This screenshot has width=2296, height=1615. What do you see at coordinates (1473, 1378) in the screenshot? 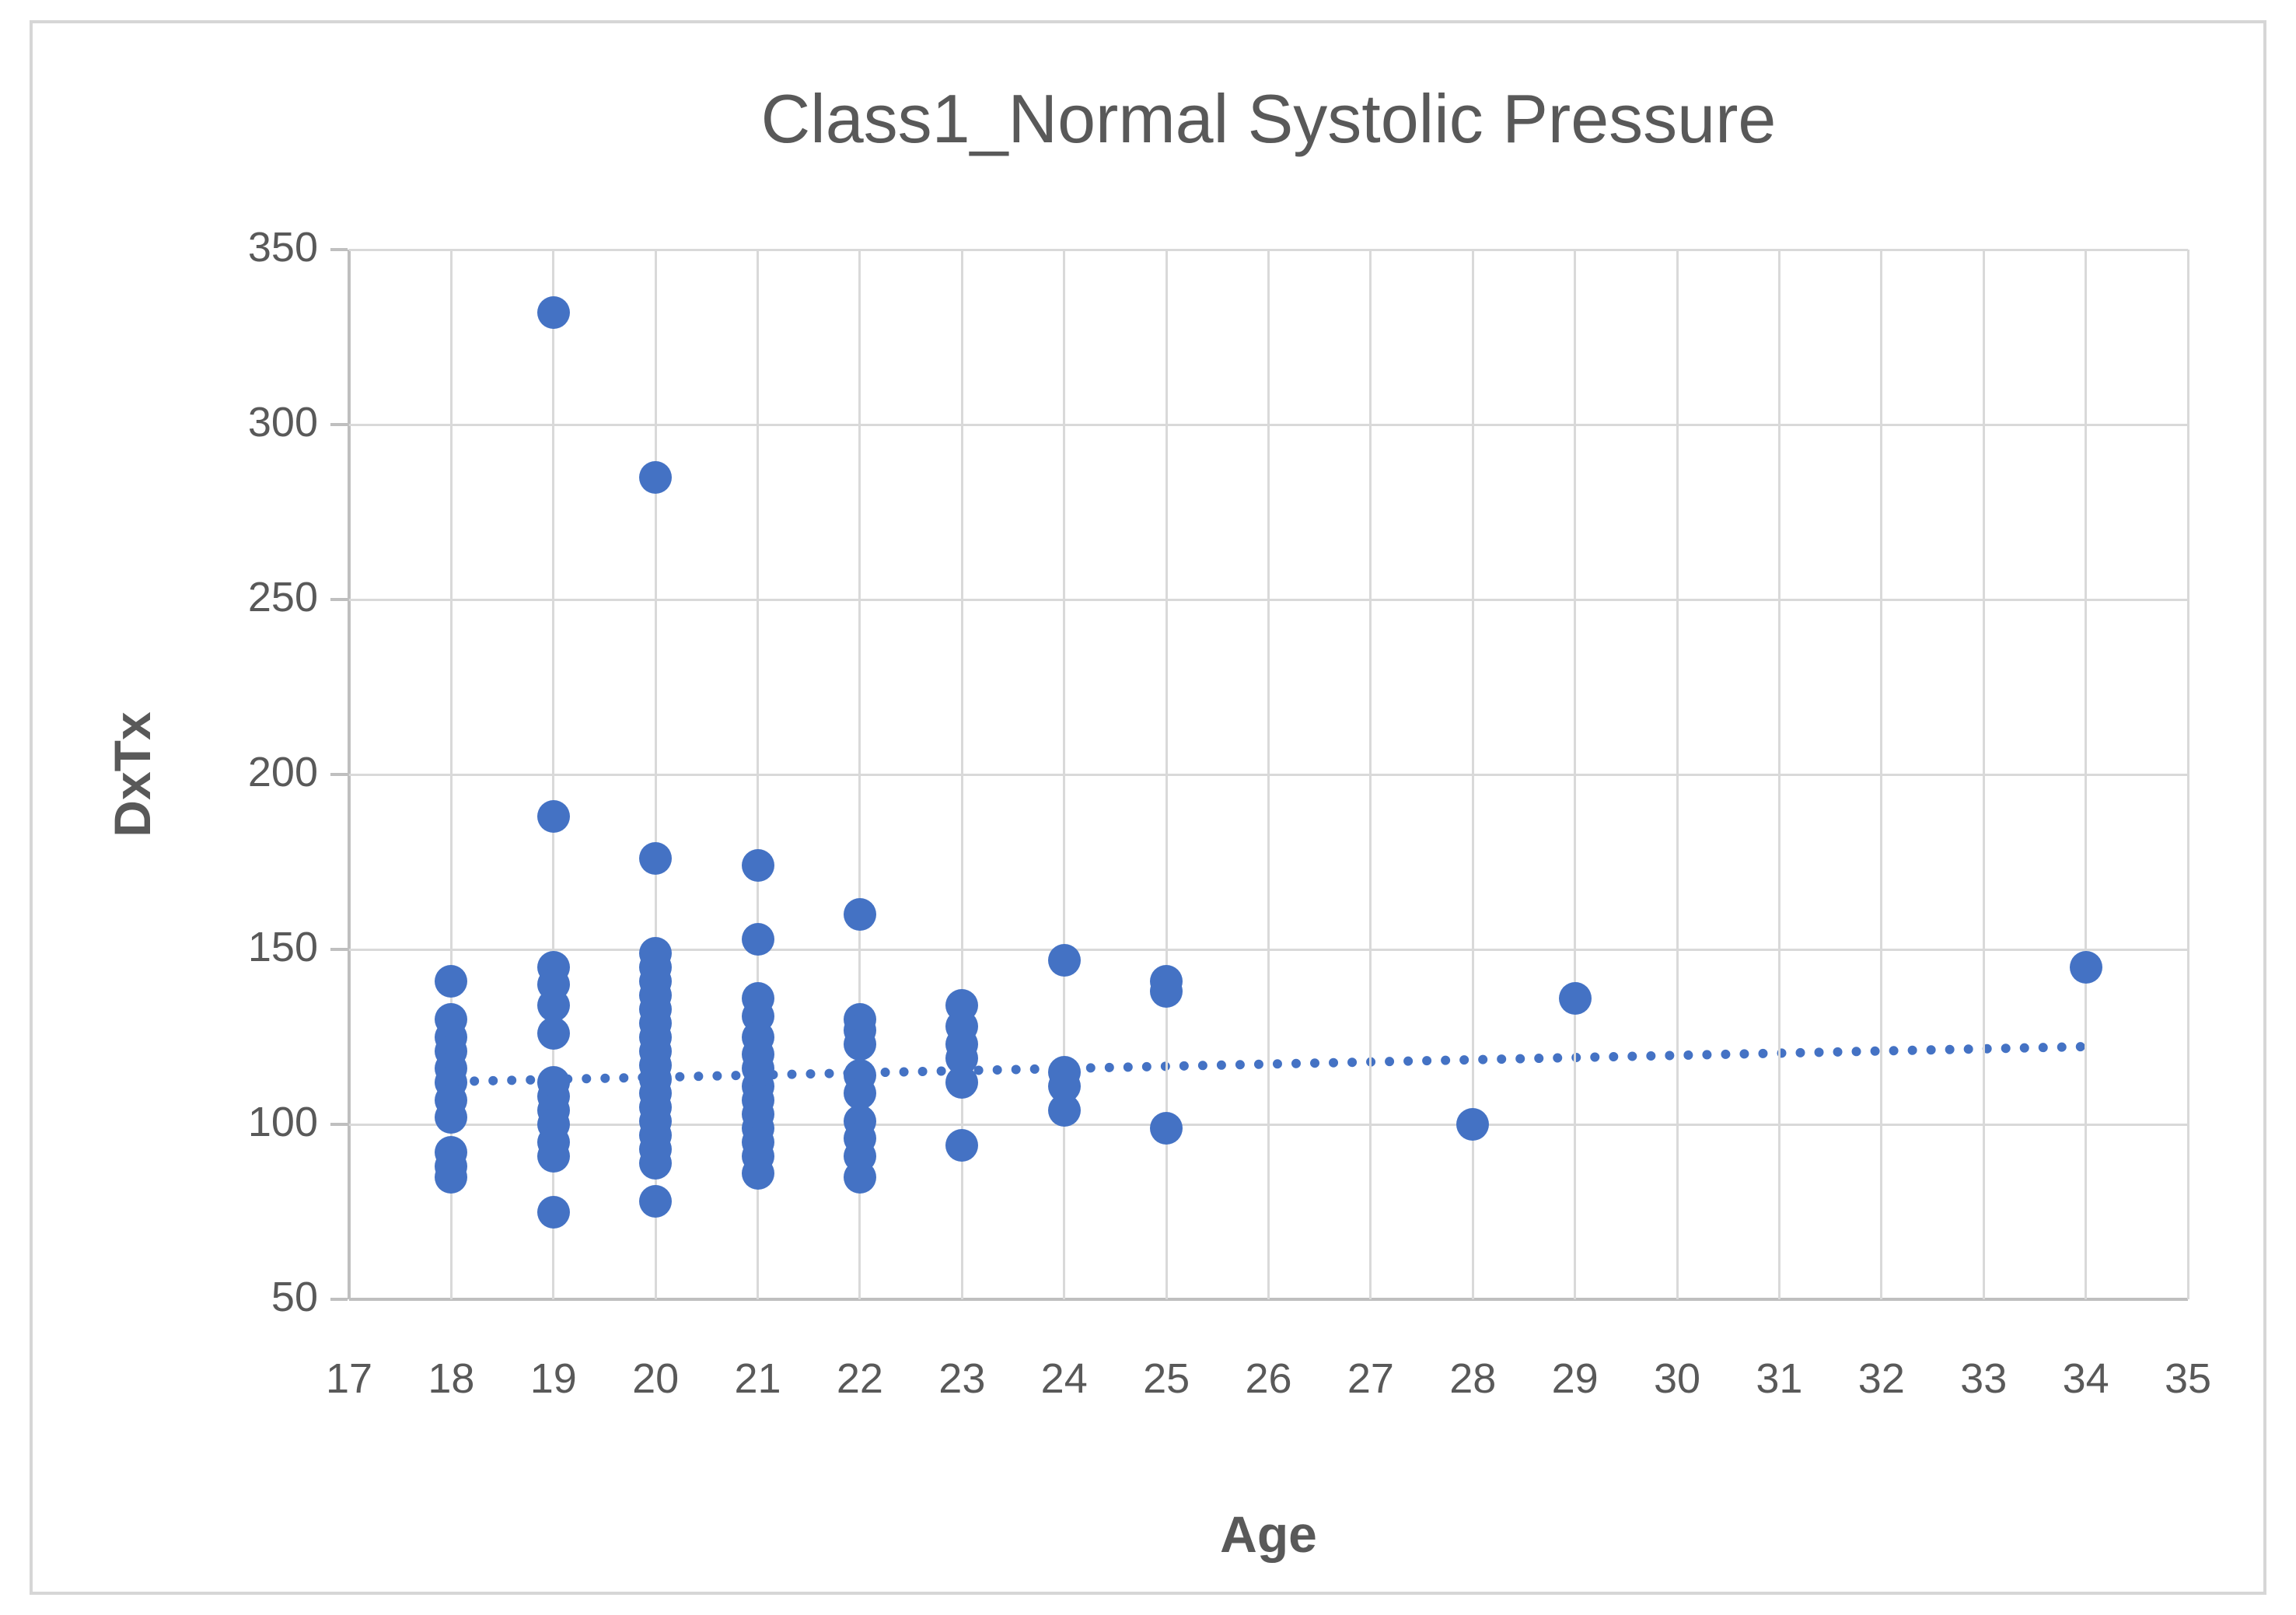
I see `x-tick-label: 28` at bounding box center [1473, 1378].